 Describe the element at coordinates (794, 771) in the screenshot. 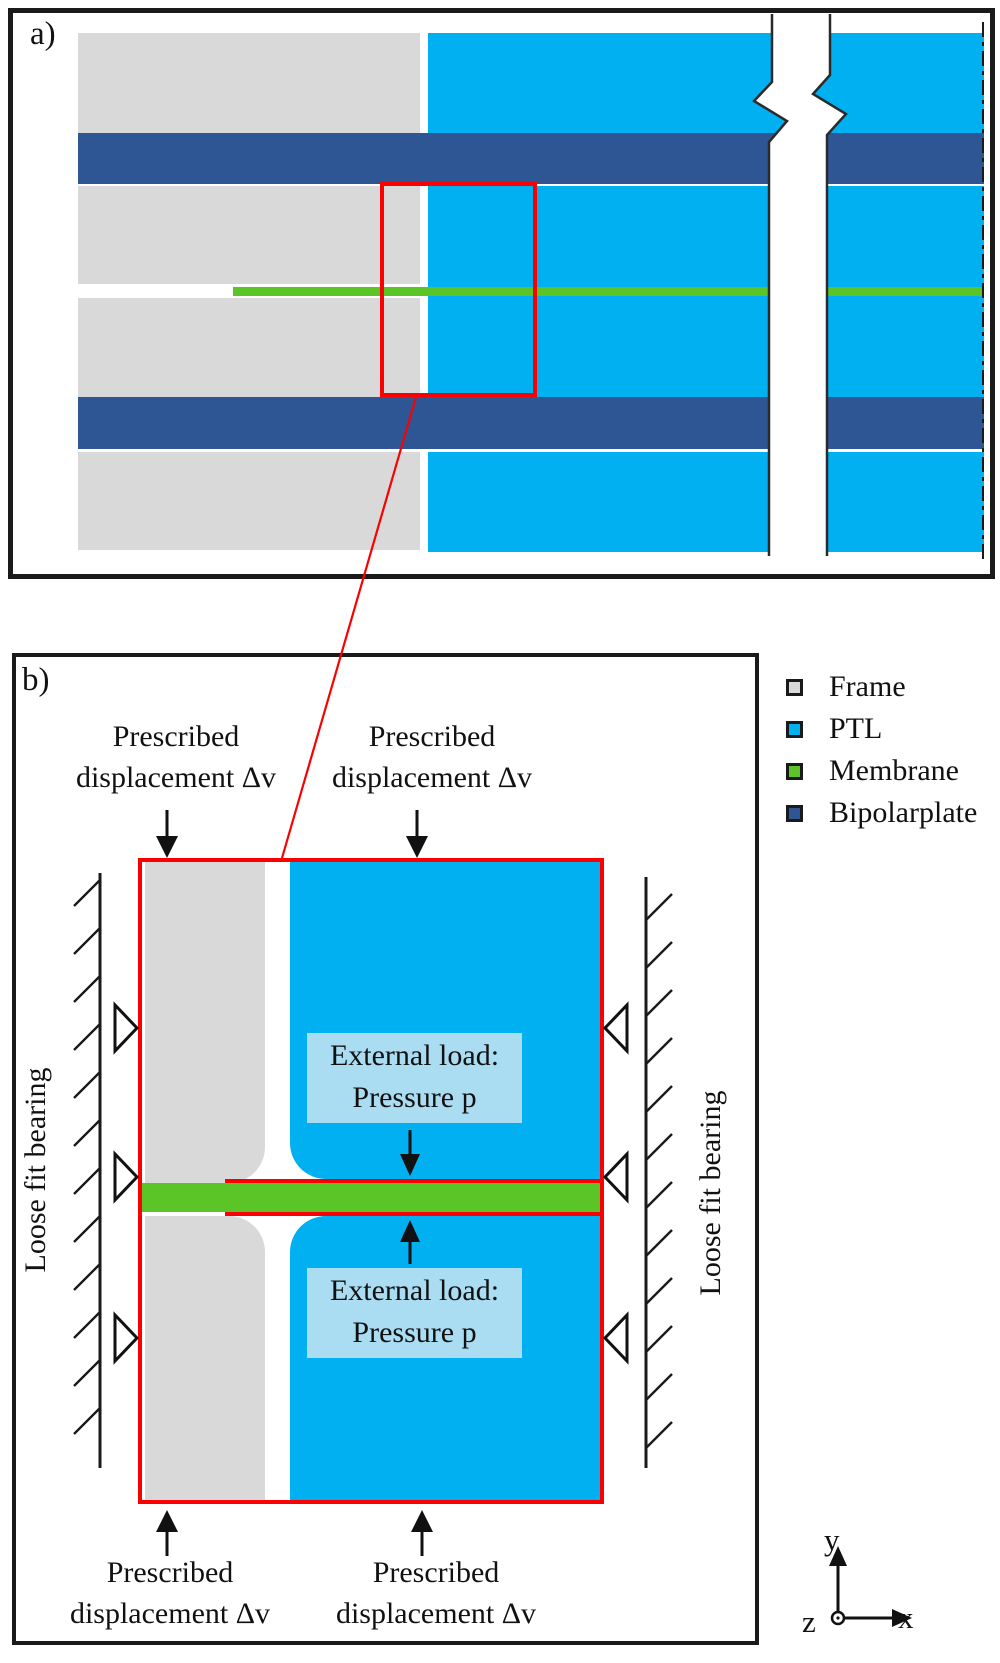

I see `membrane-swatch-icon` at that location.